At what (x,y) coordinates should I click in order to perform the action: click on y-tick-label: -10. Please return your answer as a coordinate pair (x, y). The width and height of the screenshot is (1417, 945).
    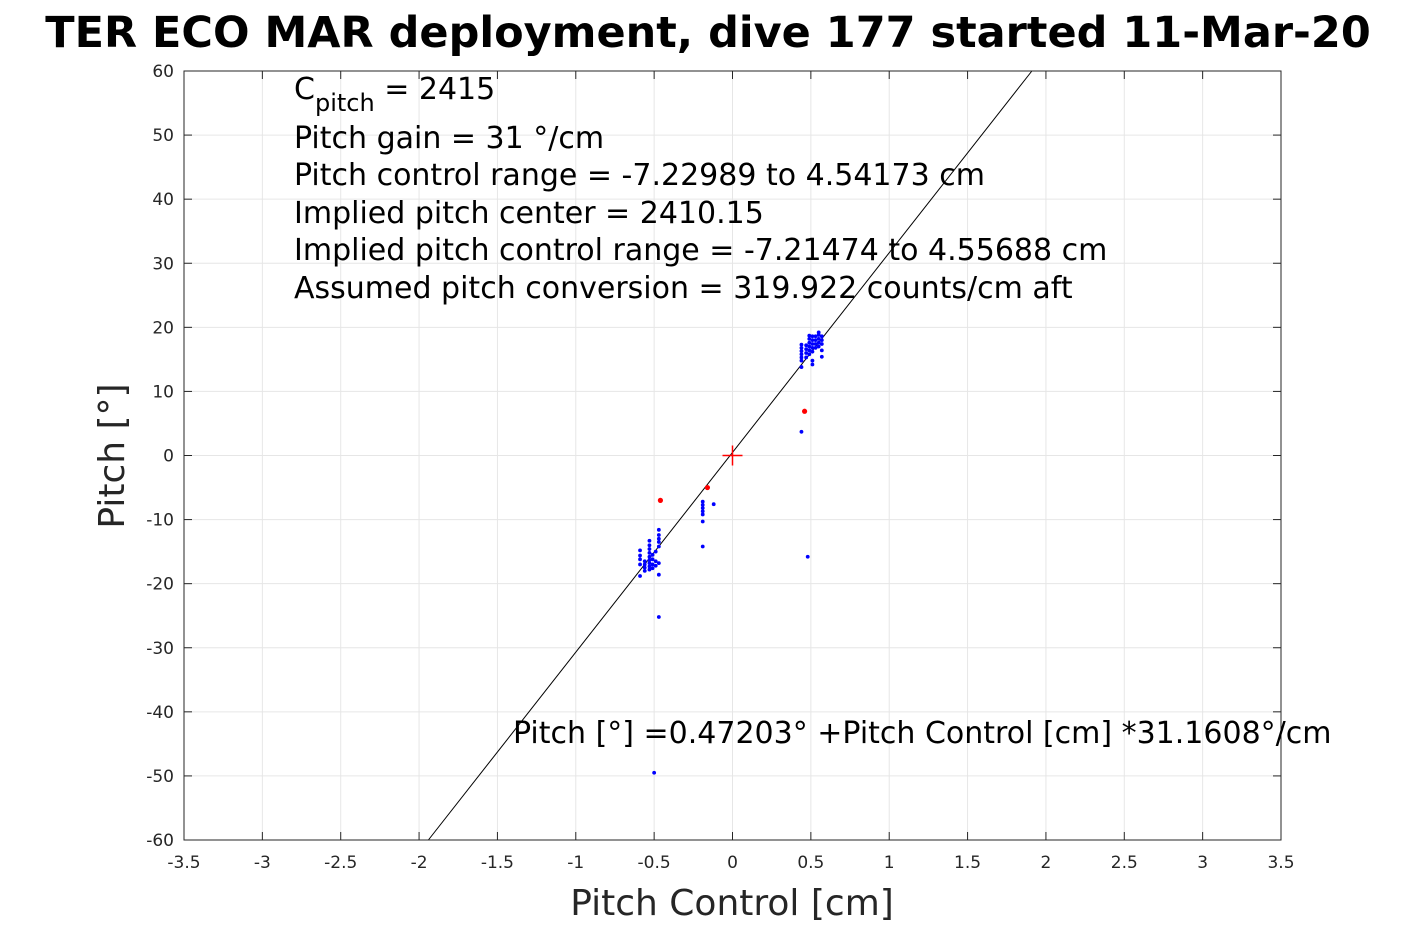
    Looking at the image, I should click on (160, 521).